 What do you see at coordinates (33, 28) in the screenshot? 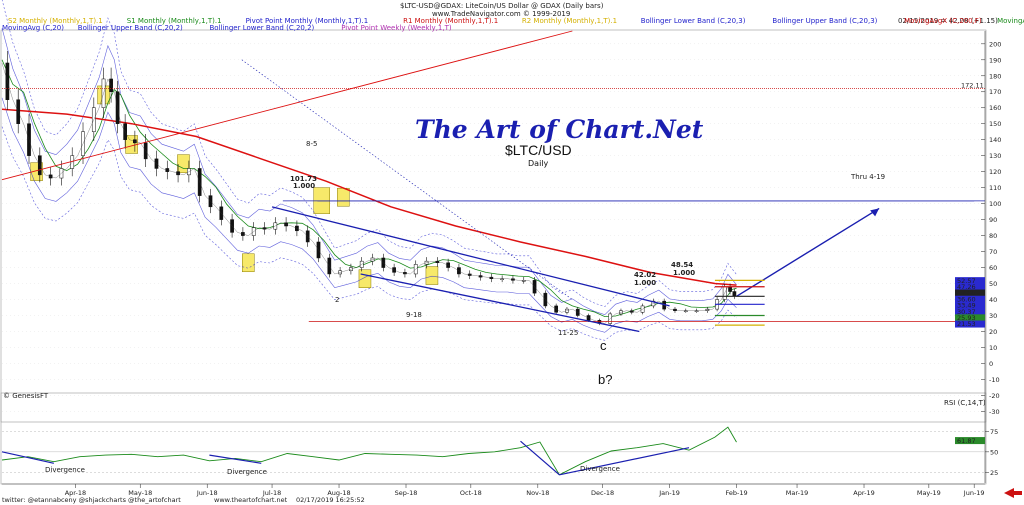
I see `legend-entry: MovingAvg (C,20)` at bounding box center [33, 28].